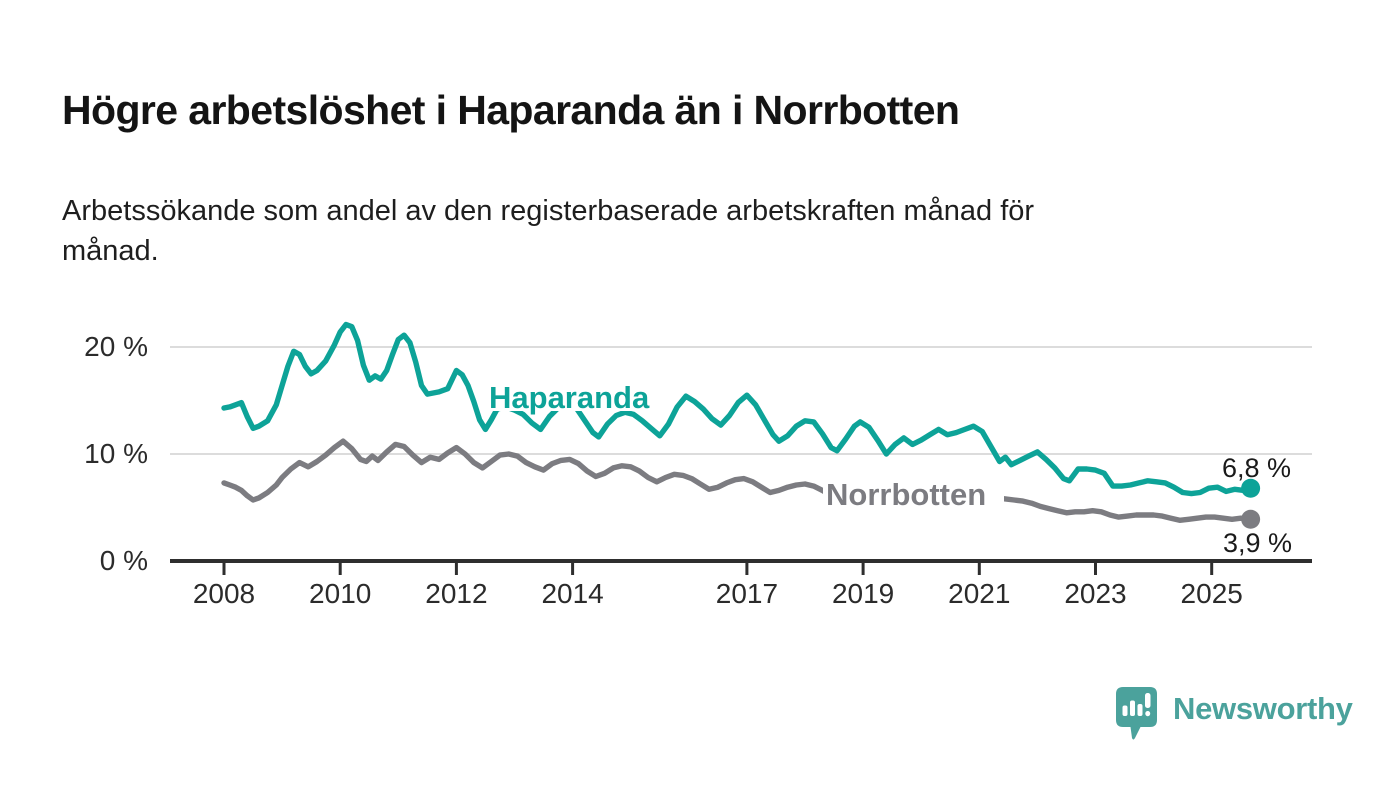 This screenshot has height=794, width=1400. Describe the element at coordinates (906, 494) in the screenshot. I see `norrbotten-series-label: Norrbotten` at that location.